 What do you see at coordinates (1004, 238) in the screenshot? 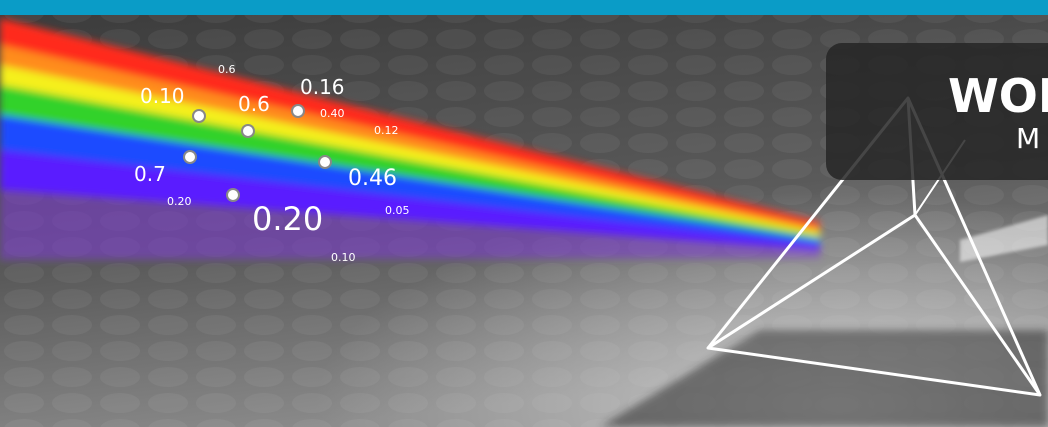
I see `outgoing-beam` at bounding box center [1004, 238].